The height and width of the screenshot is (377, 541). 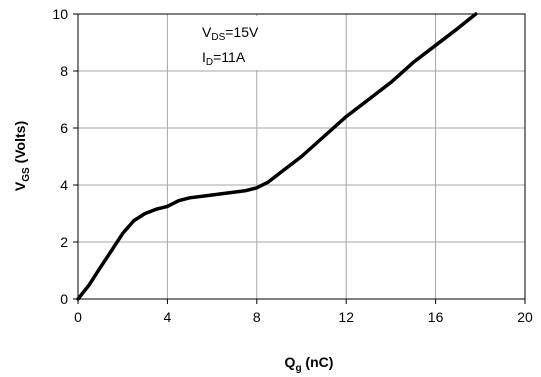 I want to click on y-tick-label: 0, so click(x=64, y=299).